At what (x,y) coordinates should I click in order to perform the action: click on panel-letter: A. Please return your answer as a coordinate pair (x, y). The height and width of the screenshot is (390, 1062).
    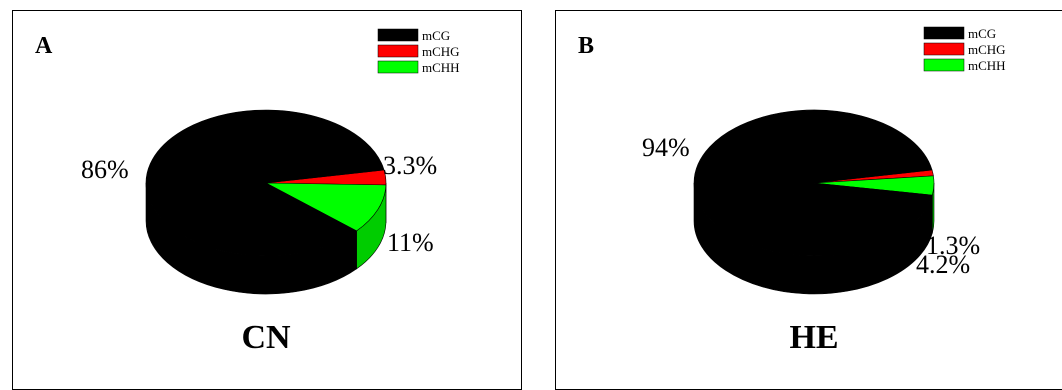
    Looking at the image, I should click on (44, 46).